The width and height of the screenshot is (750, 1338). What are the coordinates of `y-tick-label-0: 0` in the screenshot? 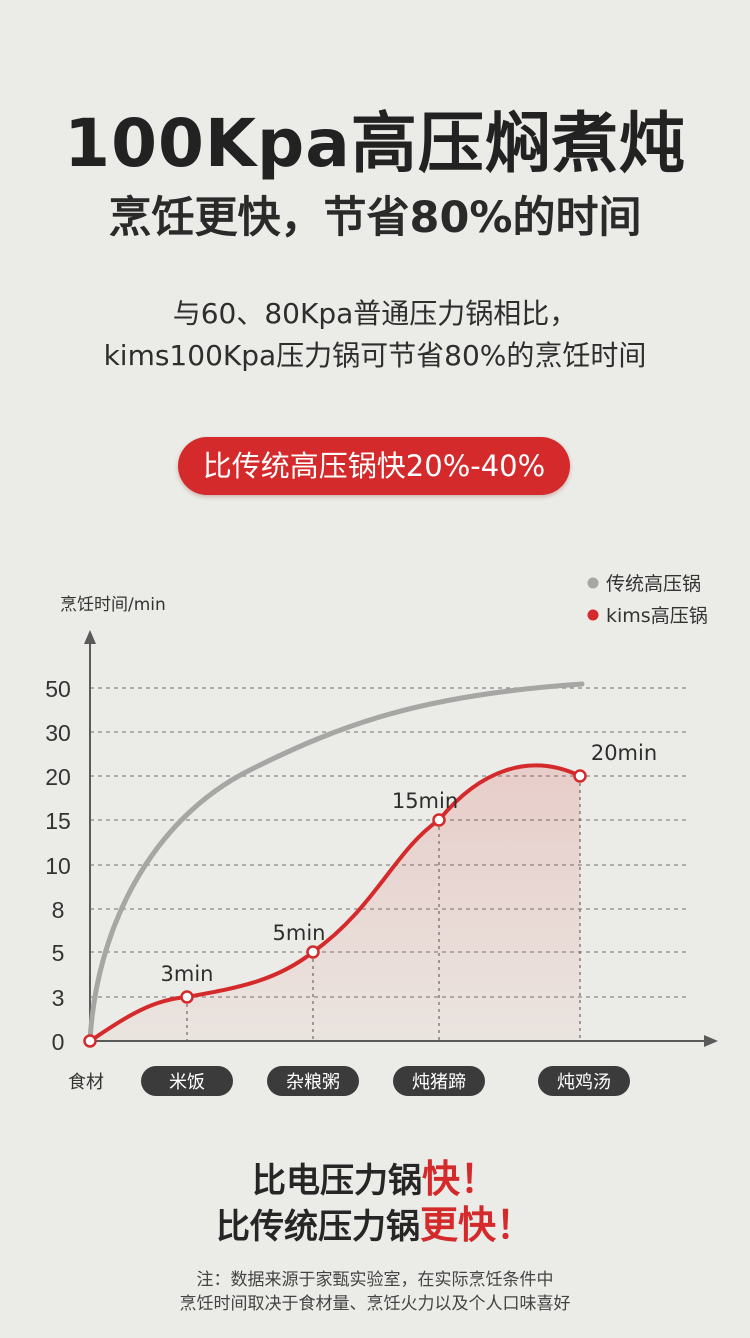 It's located at (58, 1042).